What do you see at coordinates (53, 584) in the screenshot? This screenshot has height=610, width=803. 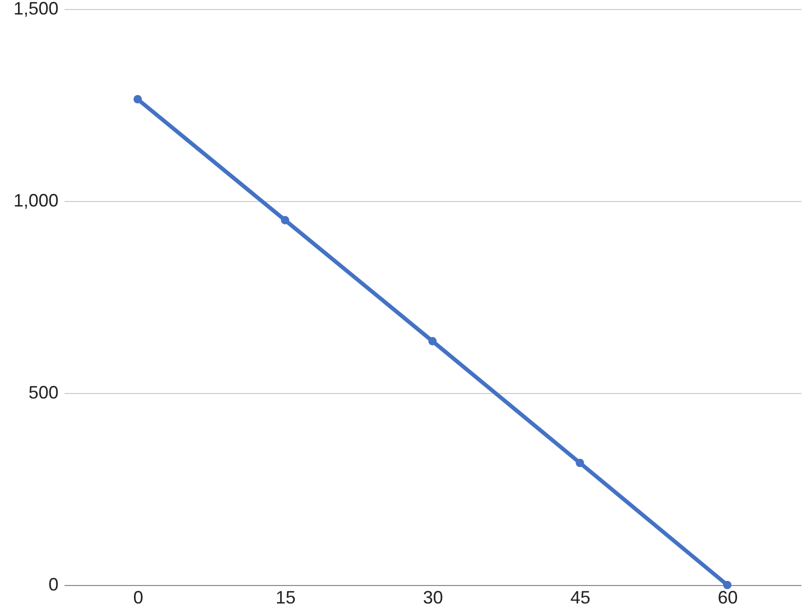 I see `y-tick-label: 0` at bounding box center [53, 584].